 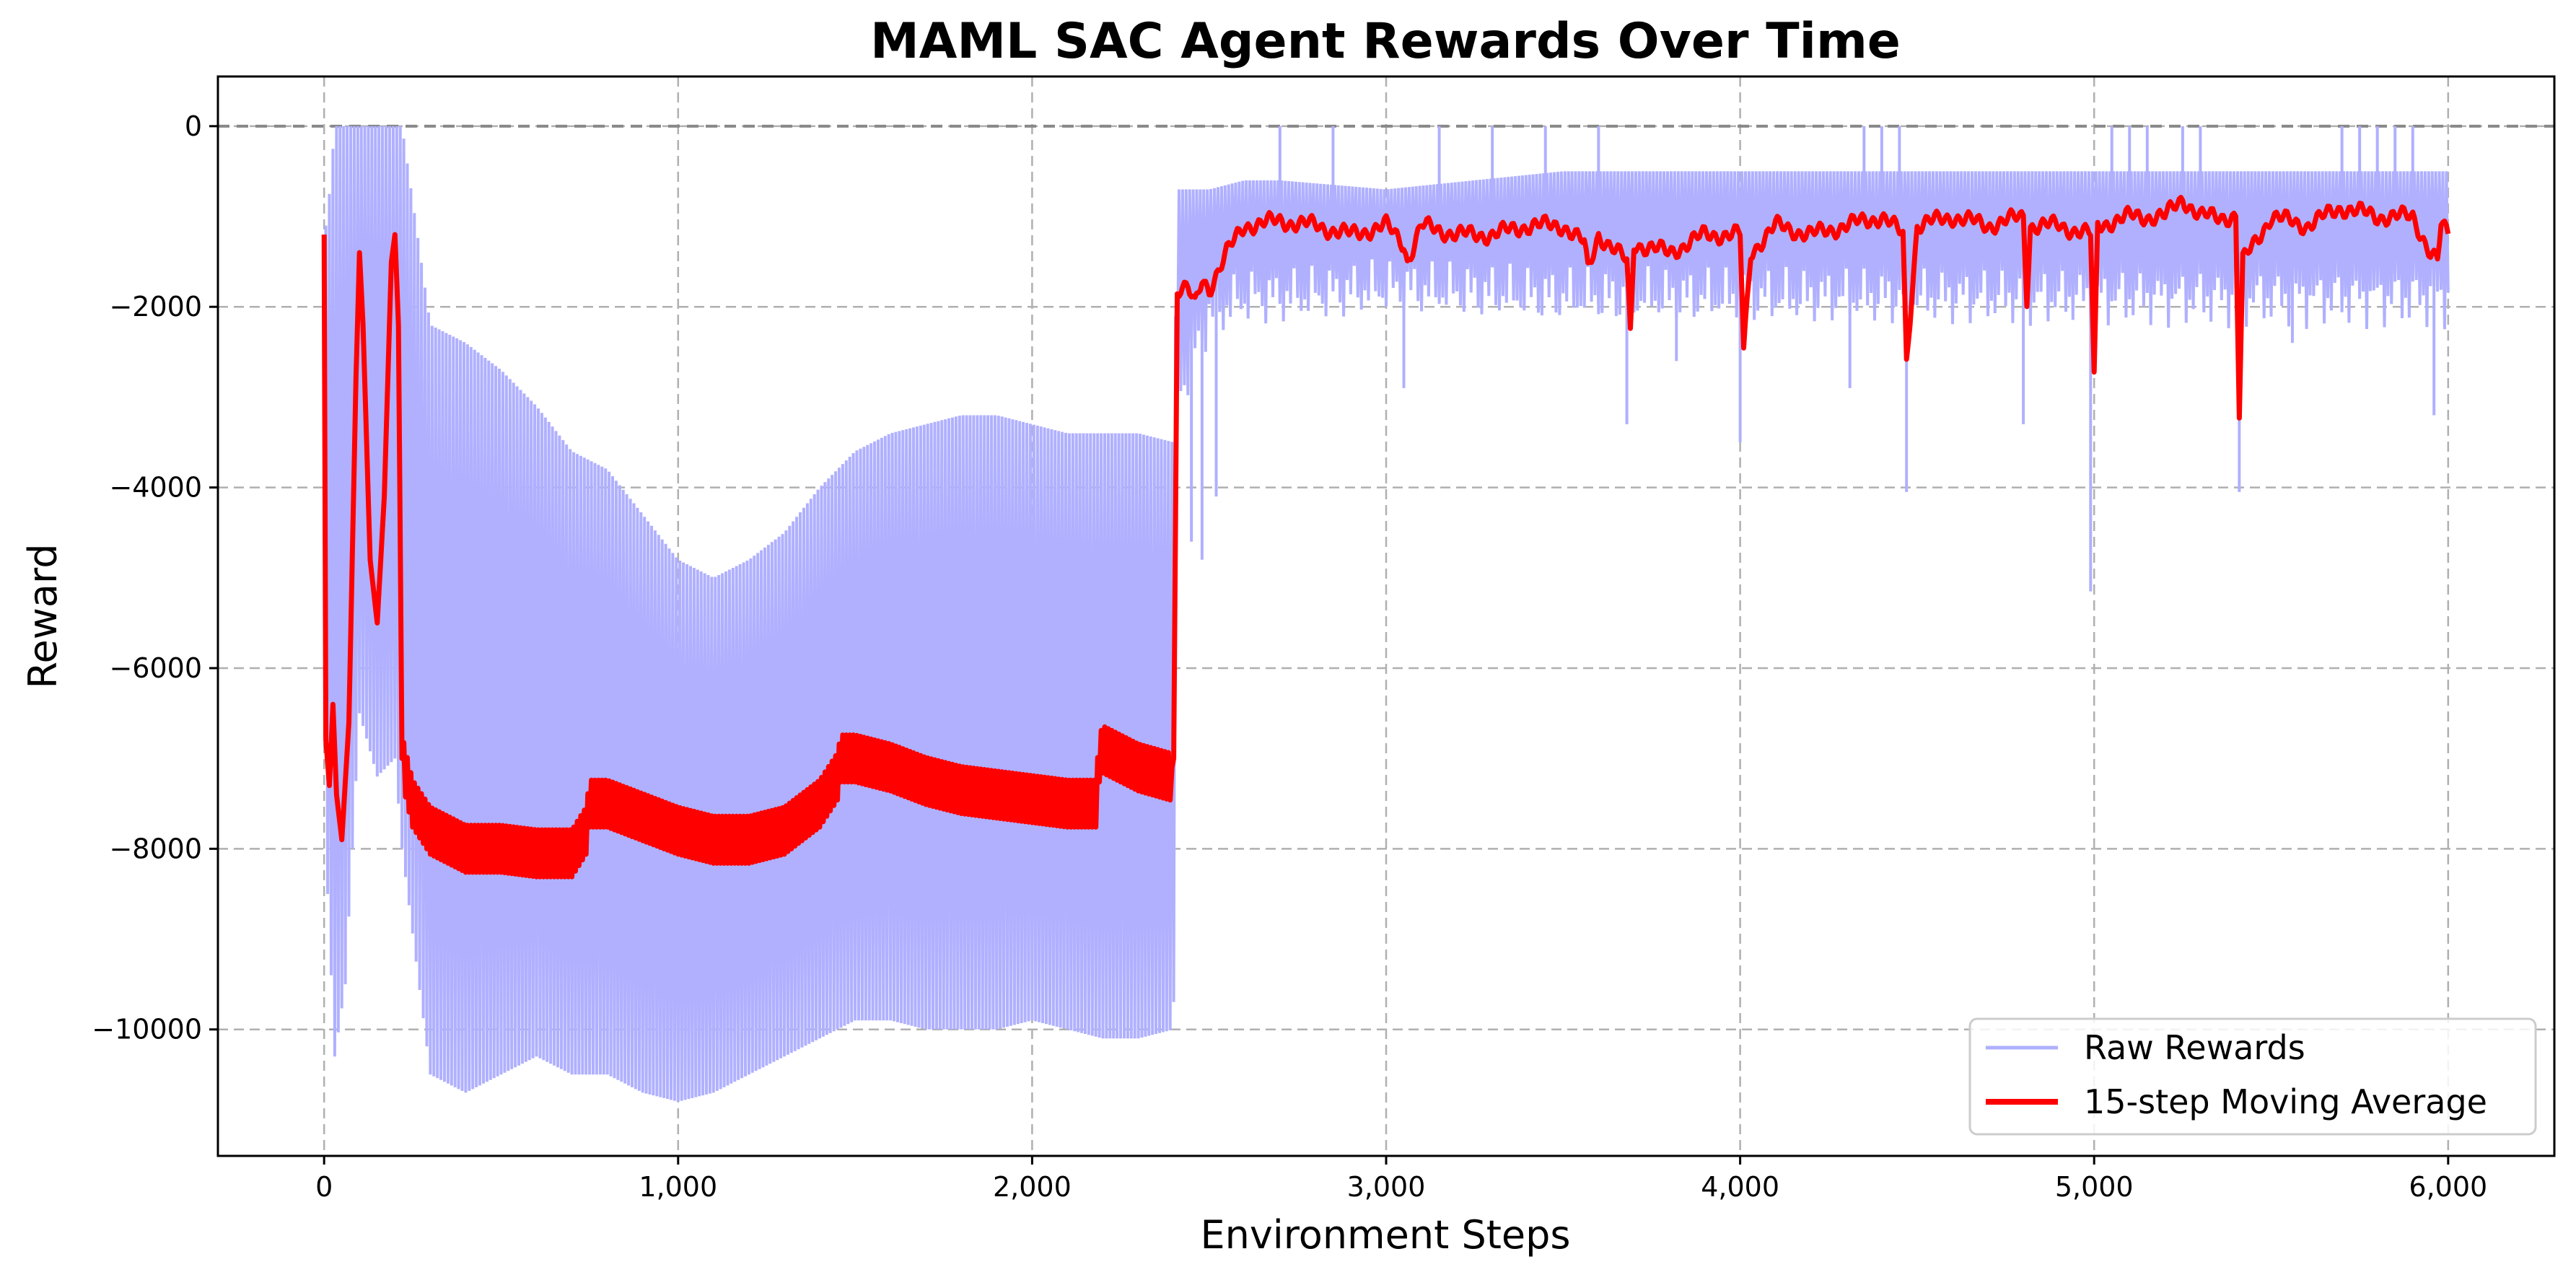 What do you see at coordinates (147, 1030) in the screenshot?
I see `y-tick-label: −10000` at bounding box center [147, 1030].